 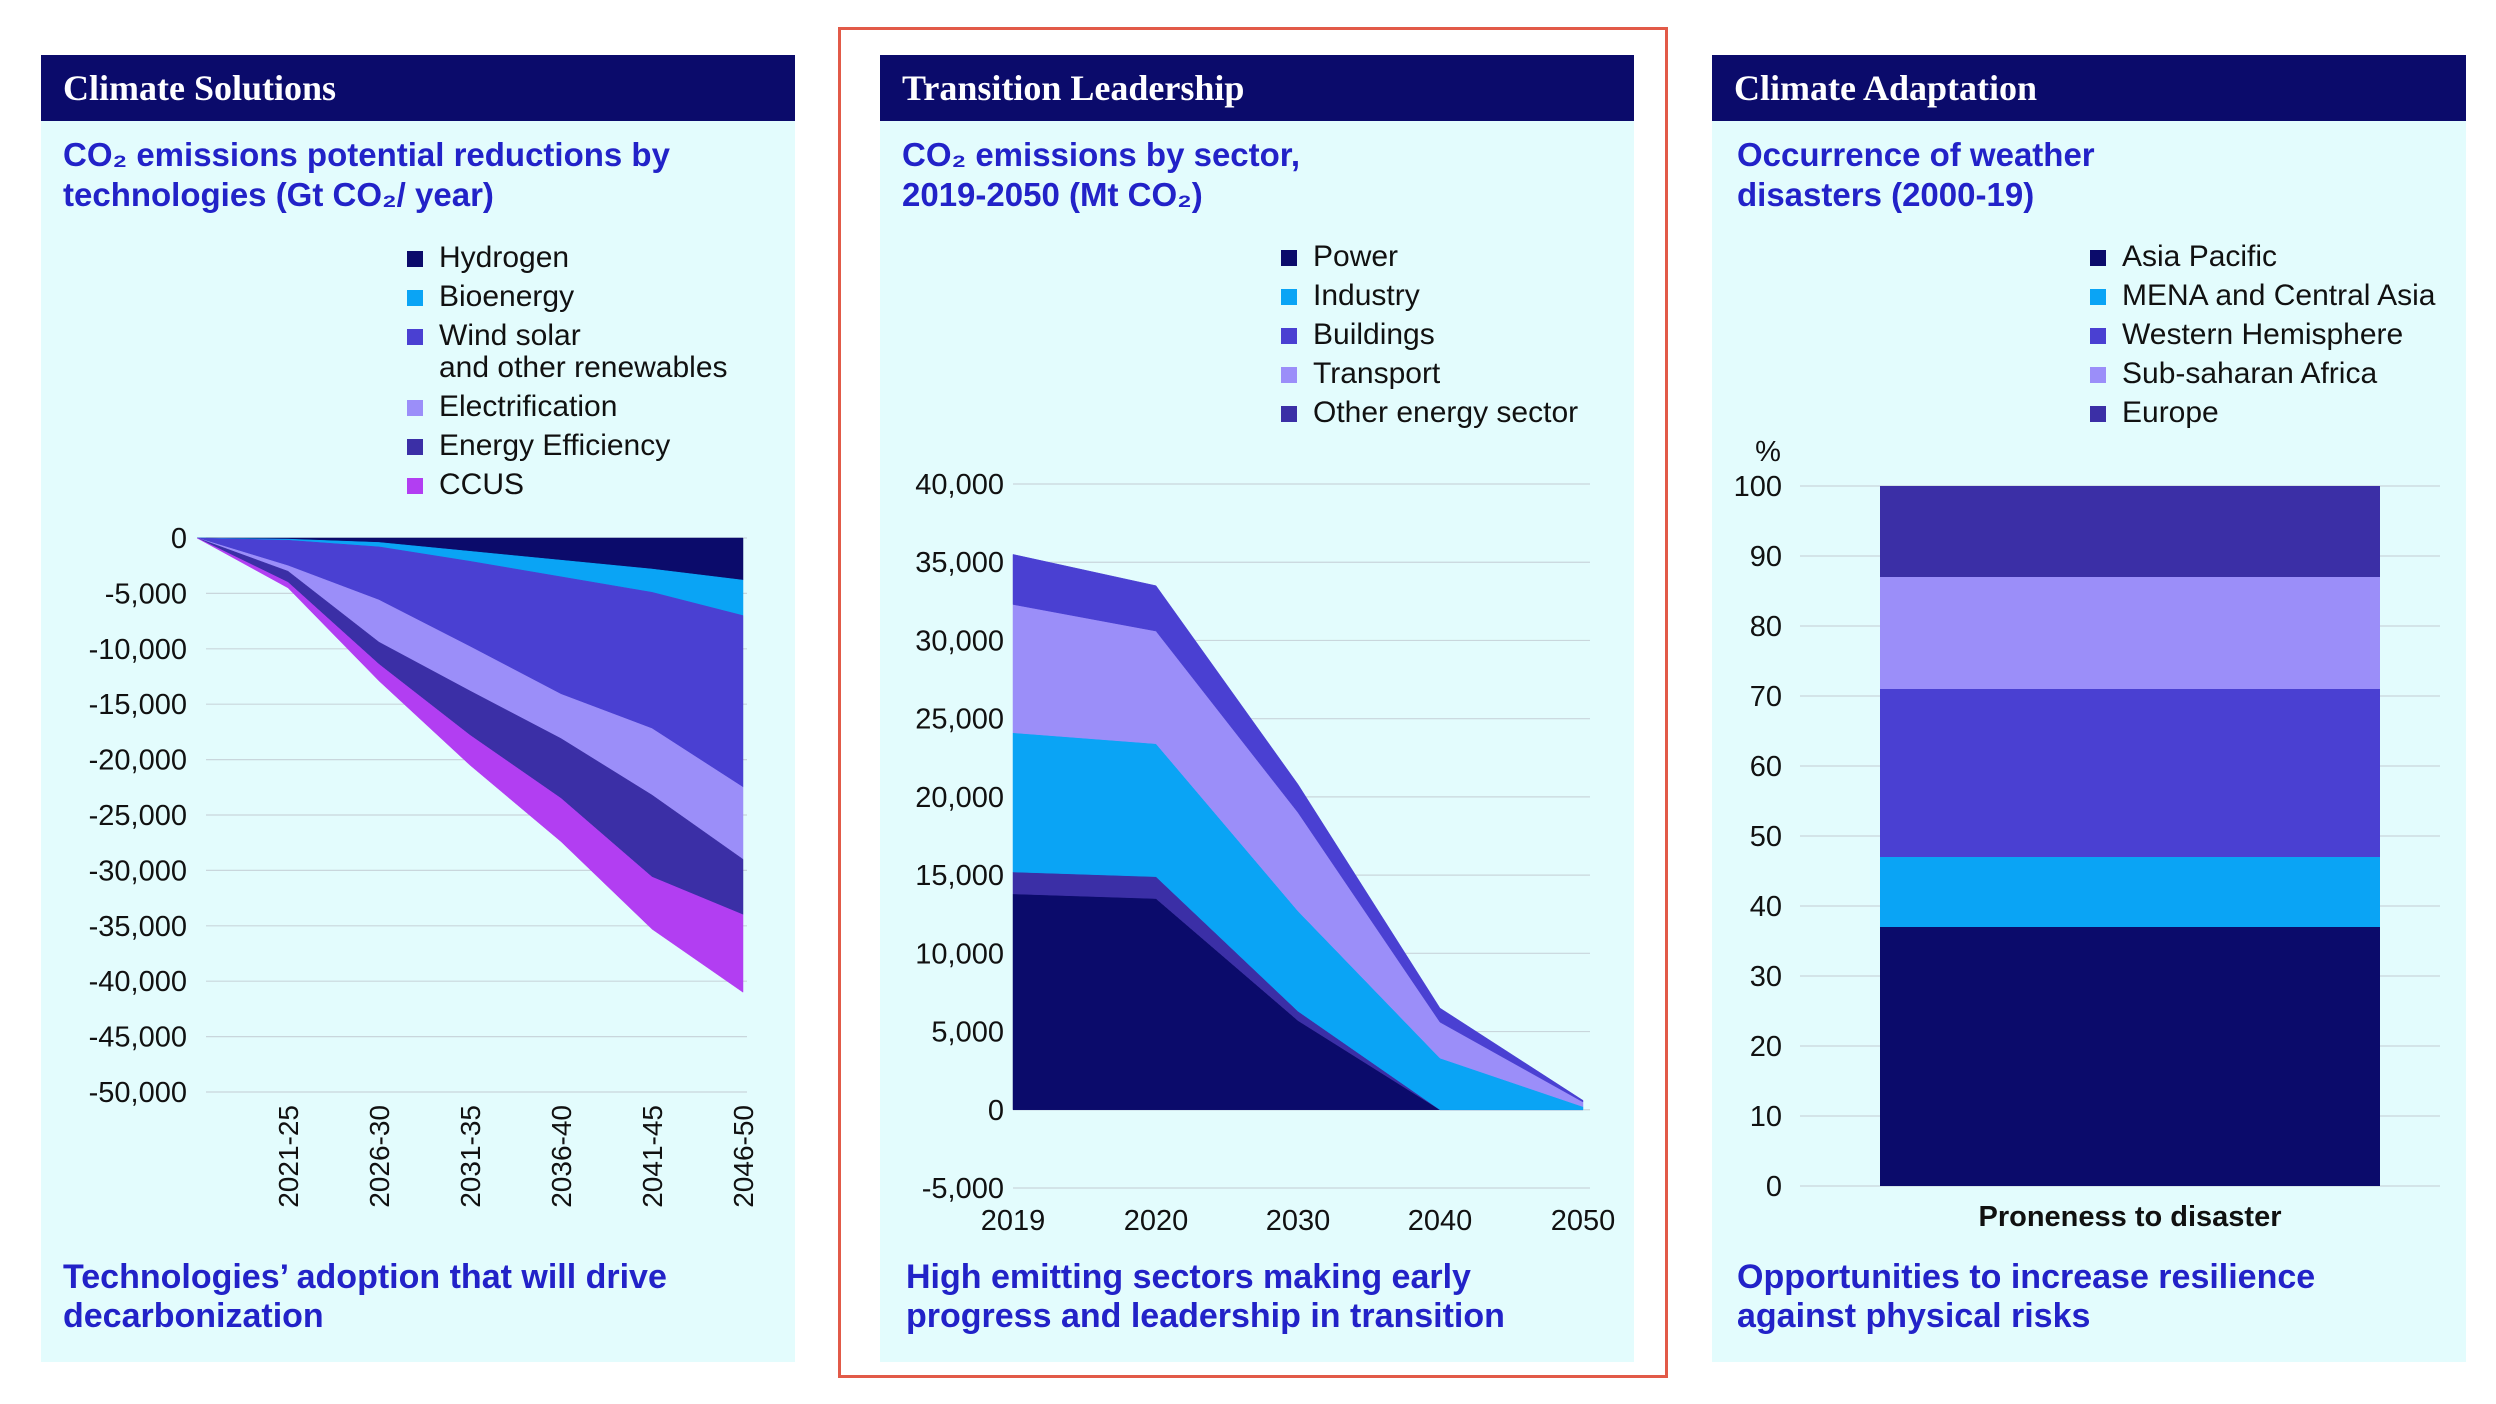 I want to click on y-tick-label: 40, so click(x=1766, y=907).